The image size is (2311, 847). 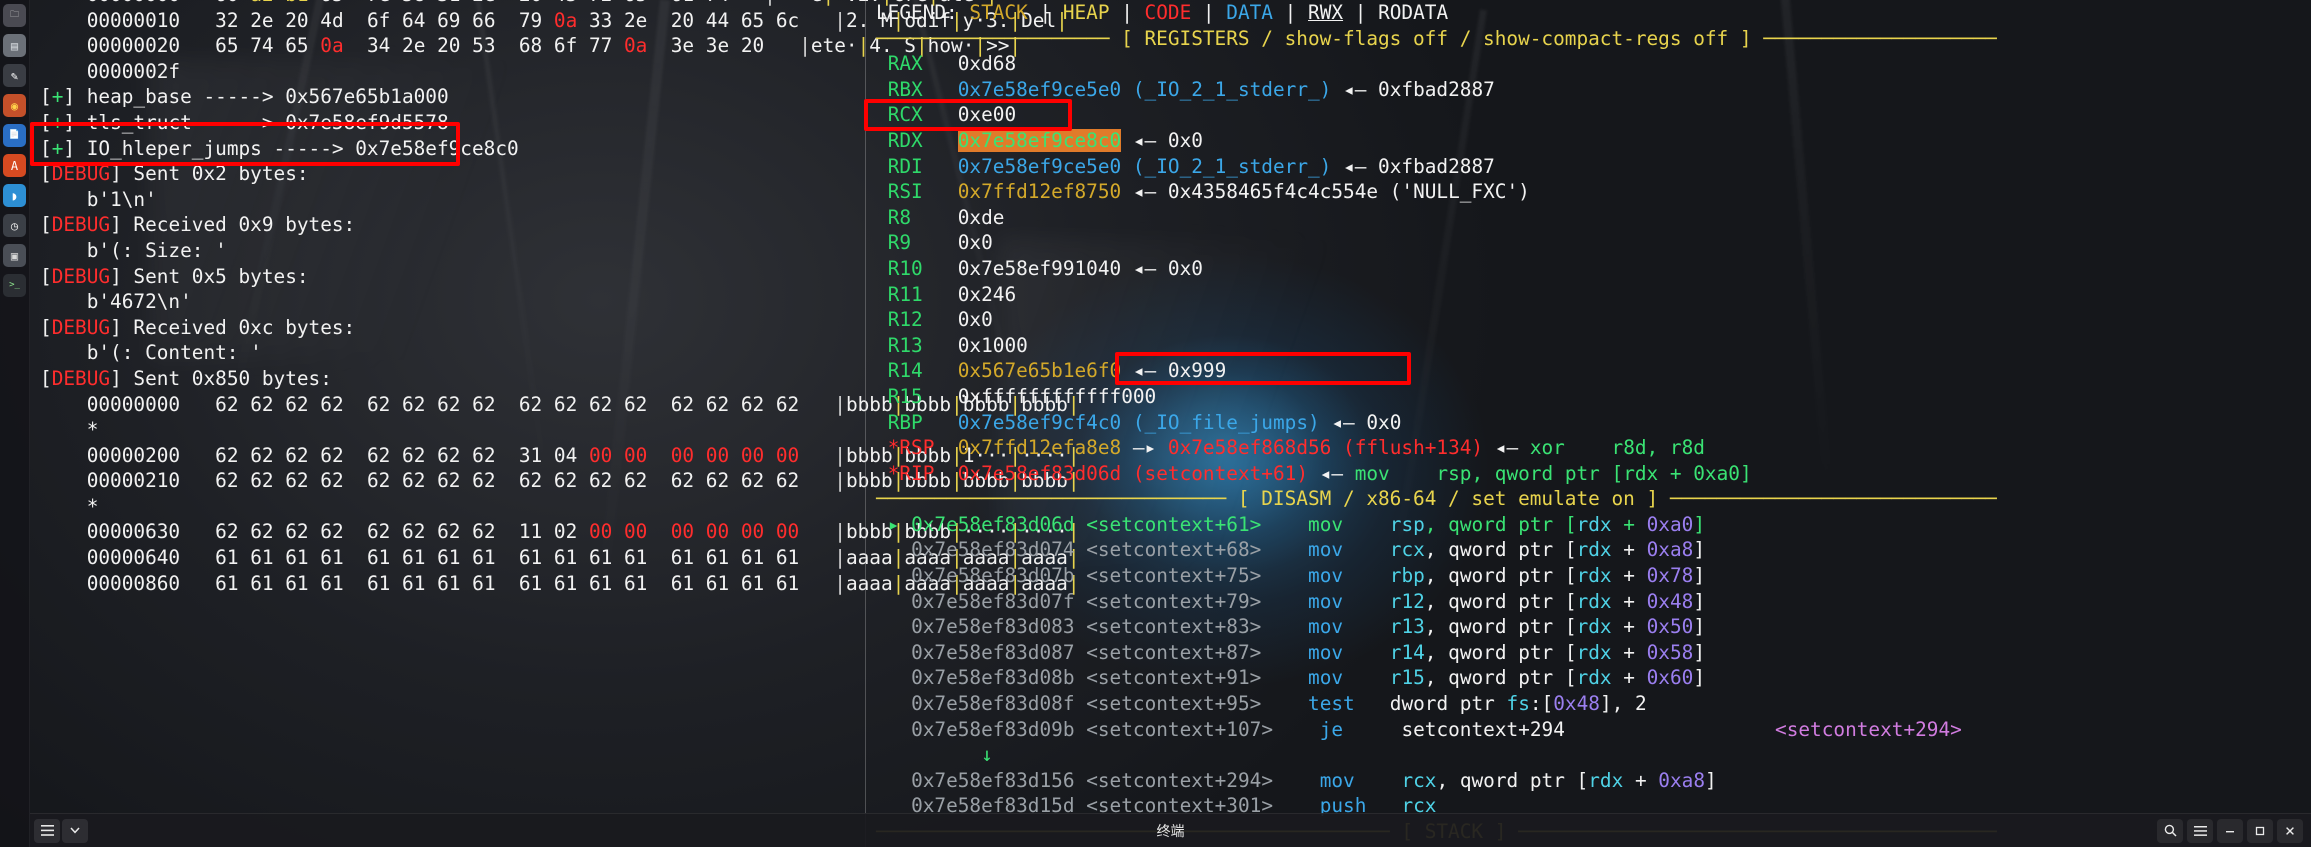 What do you see at coordinates (530, 455) in the screenshot?
I see `hexdump-byte: 31` at bounding box center [530, 455].